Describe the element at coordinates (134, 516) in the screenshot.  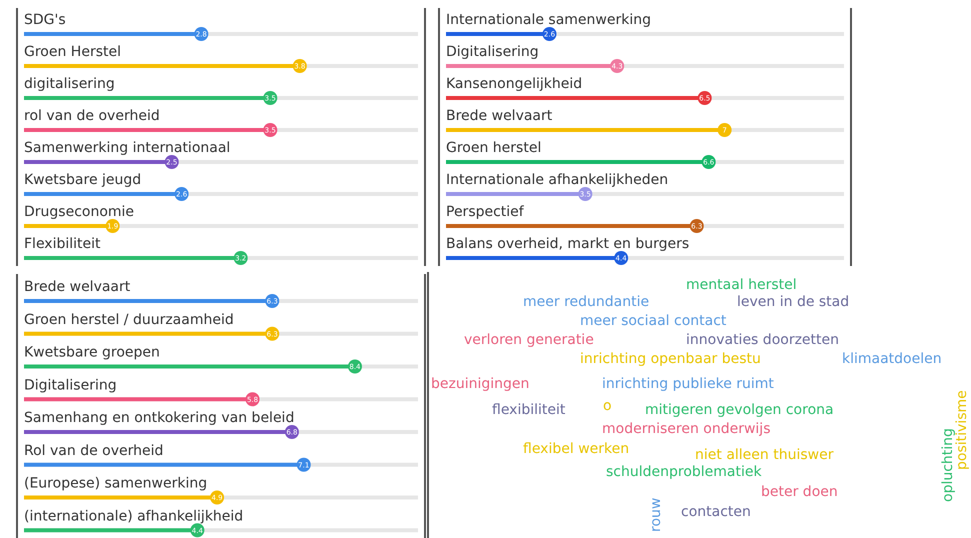
I see `y-tick-label: (internationale) afhankelijkheid` at that location.